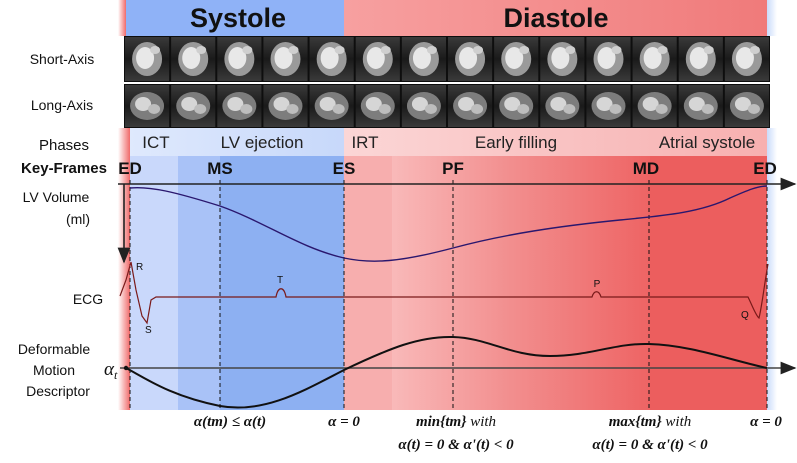  I want to click on ecg-wave-s: S, so click(148, 330).